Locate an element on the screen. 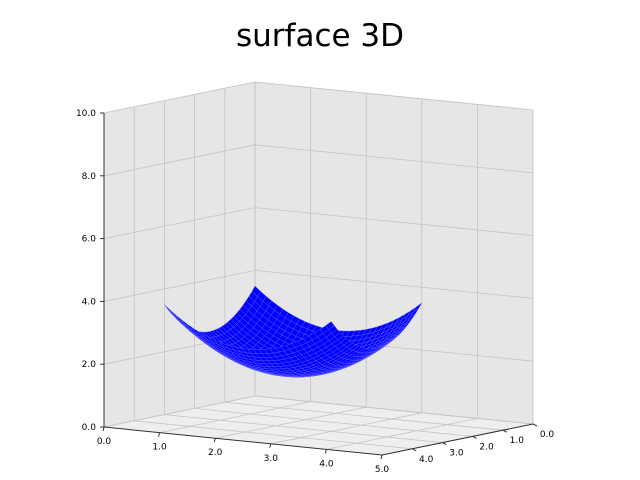 The height and width of the screenshot is (480, 640). z-tick-label: 0.0 is located at coordinates (89, 428).